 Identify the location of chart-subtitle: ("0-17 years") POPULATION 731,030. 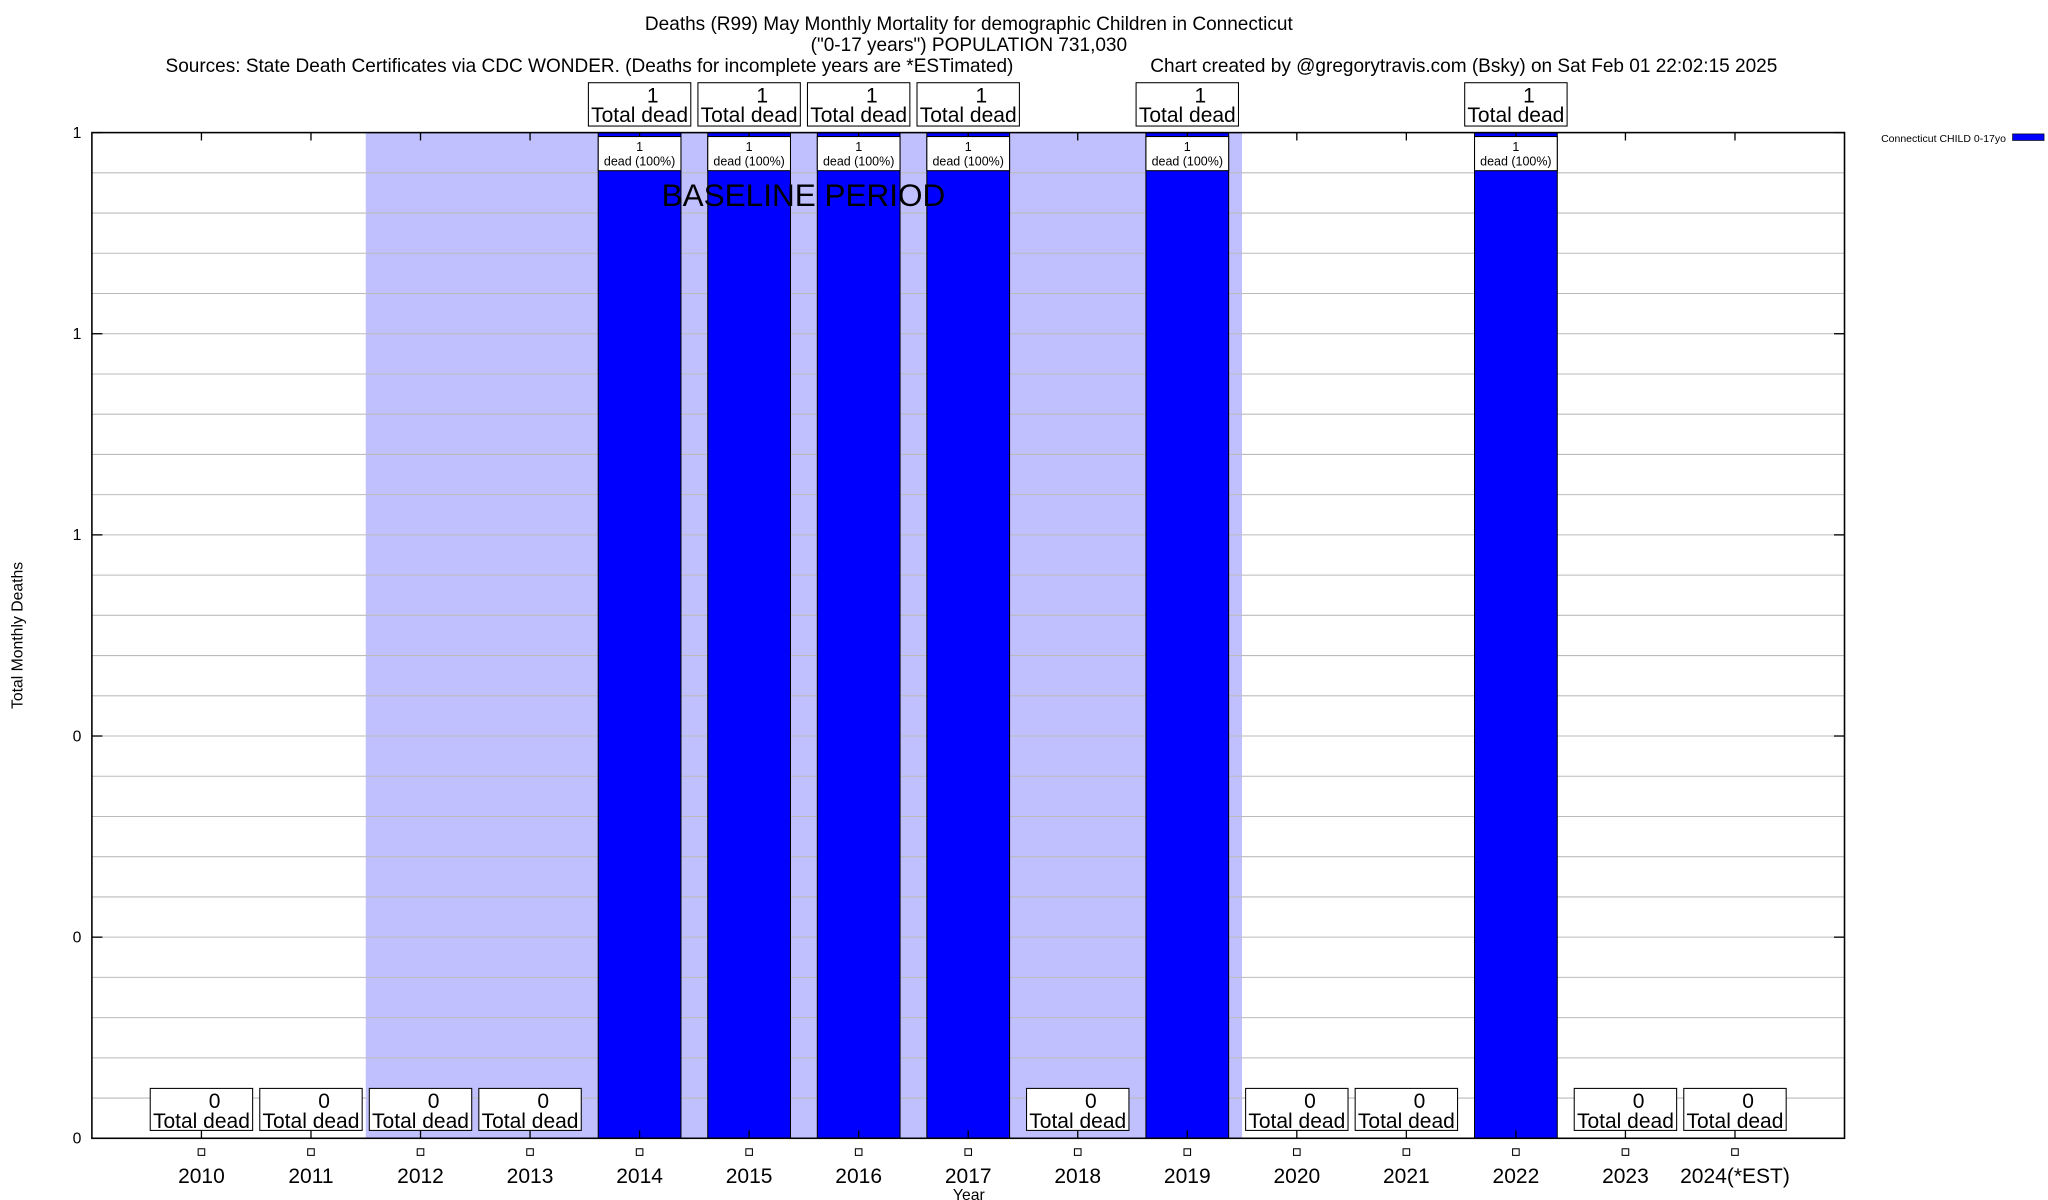
(969, 45).